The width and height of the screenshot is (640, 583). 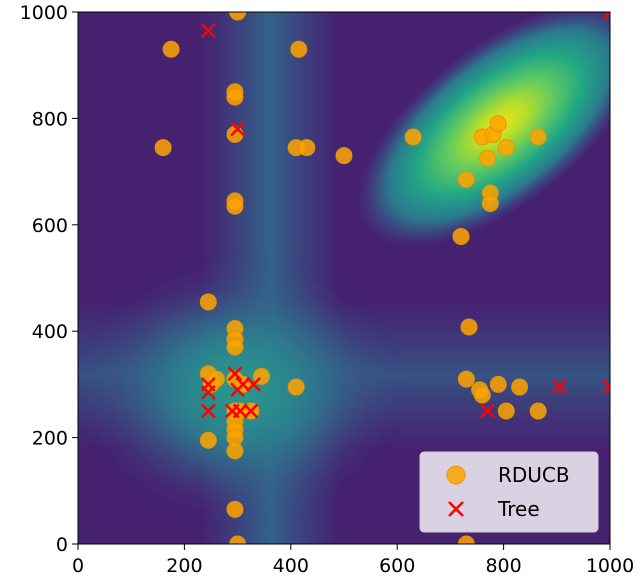 I want to click on y-tick-label: 600, so click(x=50, y=226).